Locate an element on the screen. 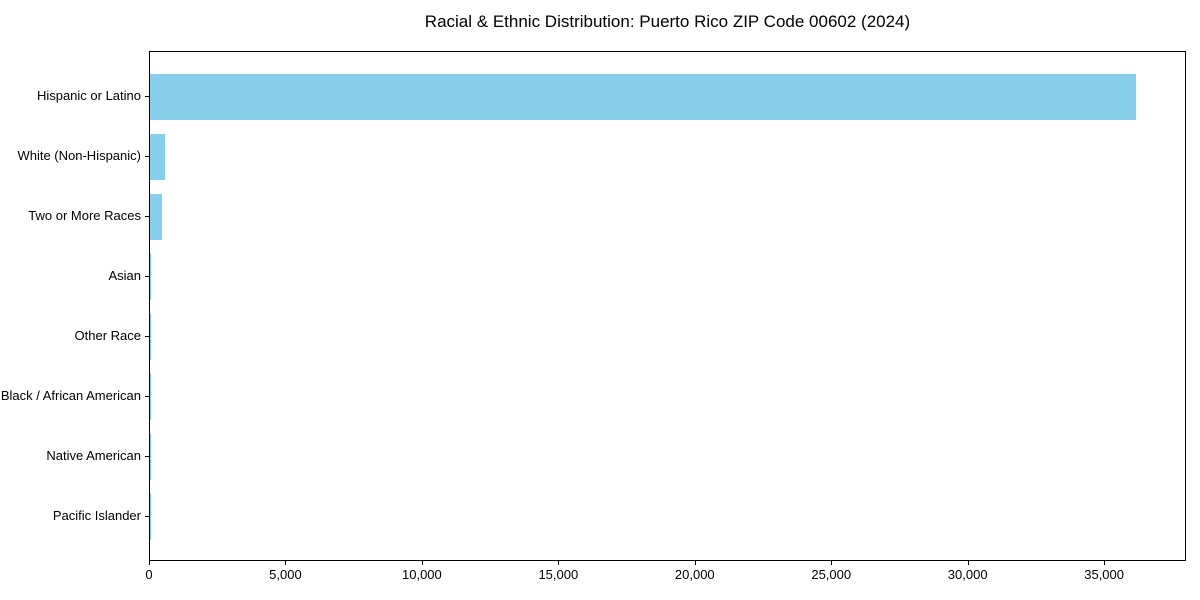 The width and height of the screenshot is (1200, 600). y-tick-label-black-african-american: Black / African American is located at coordinates (70, 395).